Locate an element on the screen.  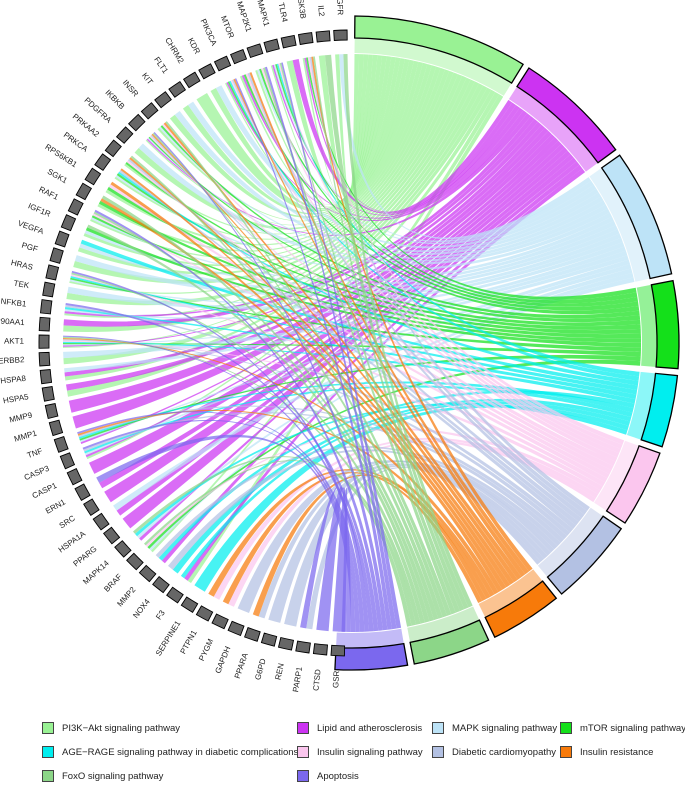
gene-label: CASP1 is located at coordinates (45, 491).